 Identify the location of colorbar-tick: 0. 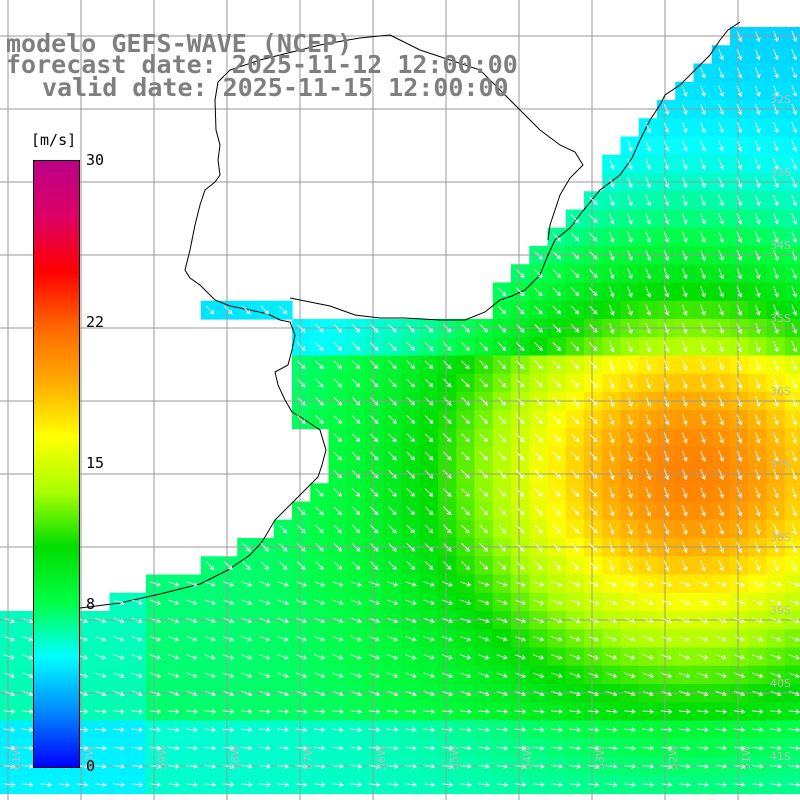
(91, 766).